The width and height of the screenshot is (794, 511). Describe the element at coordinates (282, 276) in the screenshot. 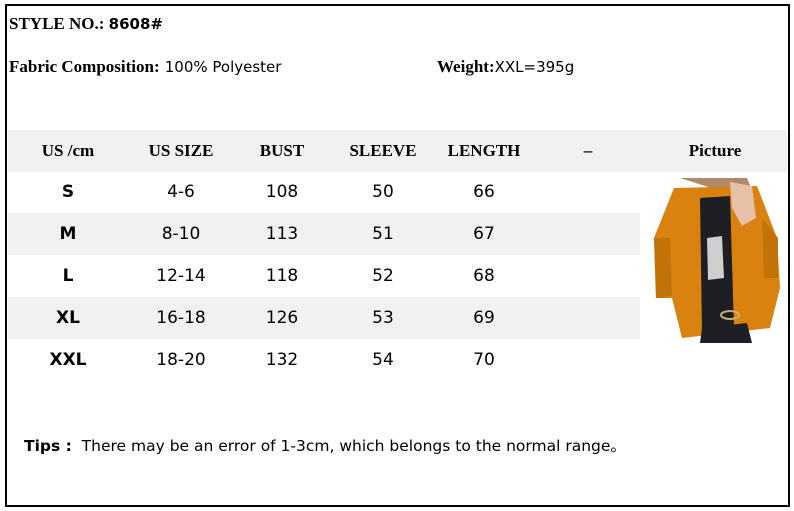

I see `bust-cell: 118` at that location.